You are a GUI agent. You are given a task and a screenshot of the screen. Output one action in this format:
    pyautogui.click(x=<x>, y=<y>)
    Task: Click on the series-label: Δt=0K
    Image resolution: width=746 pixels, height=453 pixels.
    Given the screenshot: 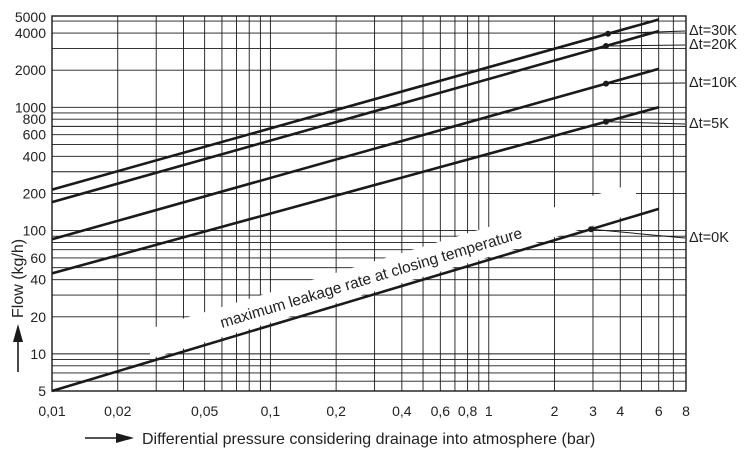 What is the action you would take?
    pyautogui.click(x=709, y=238)
    